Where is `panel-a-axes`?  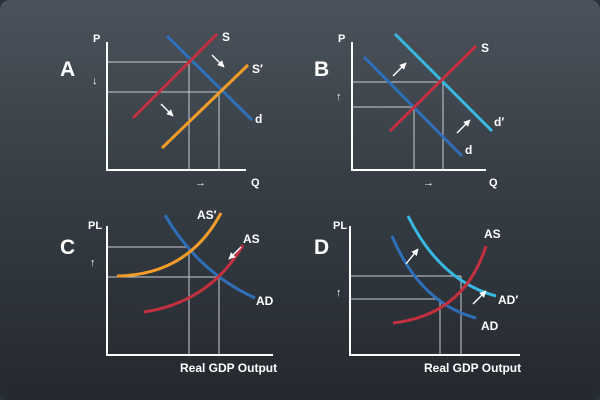
panel-a-axes is located at coordinates (176, 106).